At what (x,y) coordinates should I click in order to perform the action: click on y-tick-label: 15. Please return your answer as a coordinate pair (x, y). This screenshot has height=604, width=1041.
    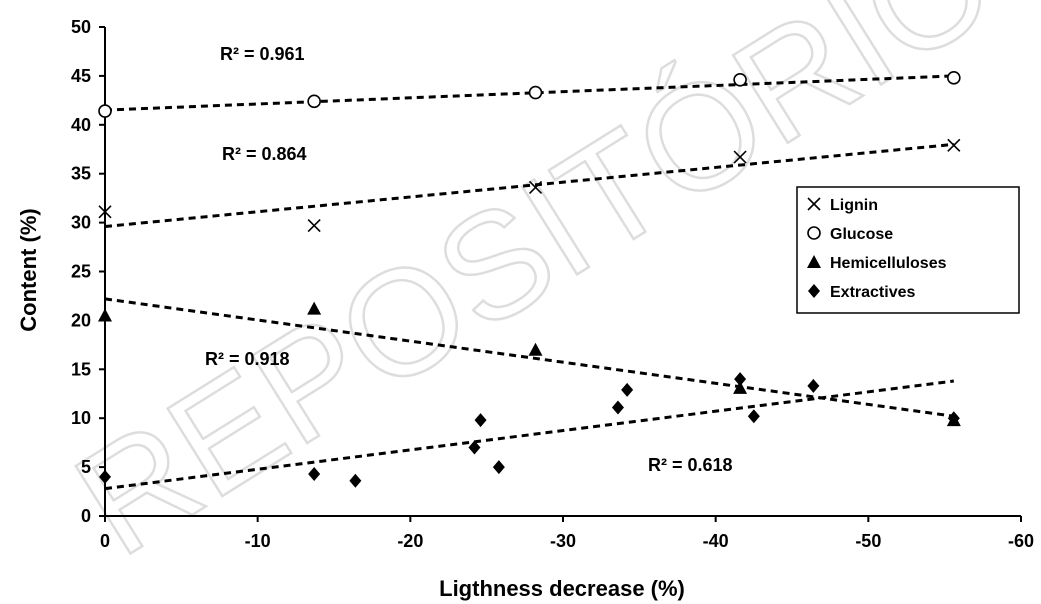
    Looking at the image, I should click on (81, 369).